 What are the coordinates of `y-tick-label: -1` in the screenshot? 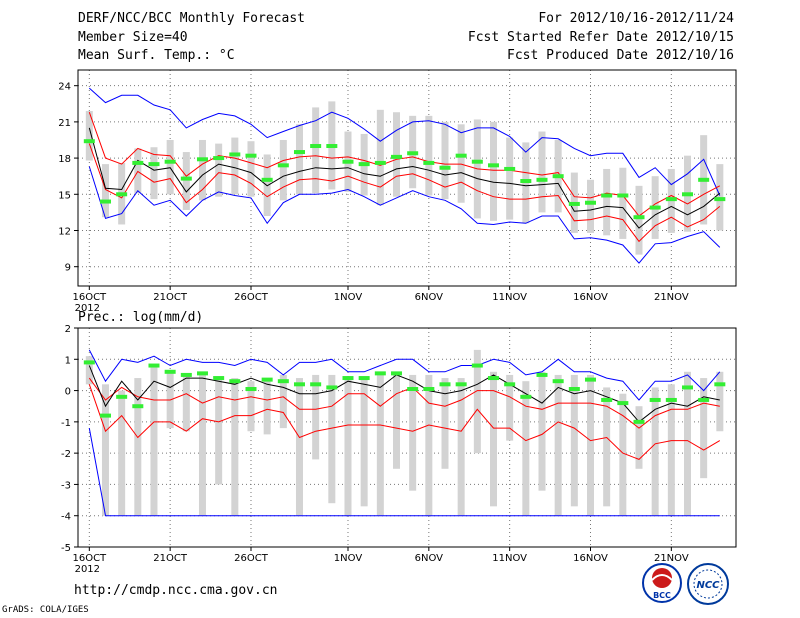 It's located at (66, 423).